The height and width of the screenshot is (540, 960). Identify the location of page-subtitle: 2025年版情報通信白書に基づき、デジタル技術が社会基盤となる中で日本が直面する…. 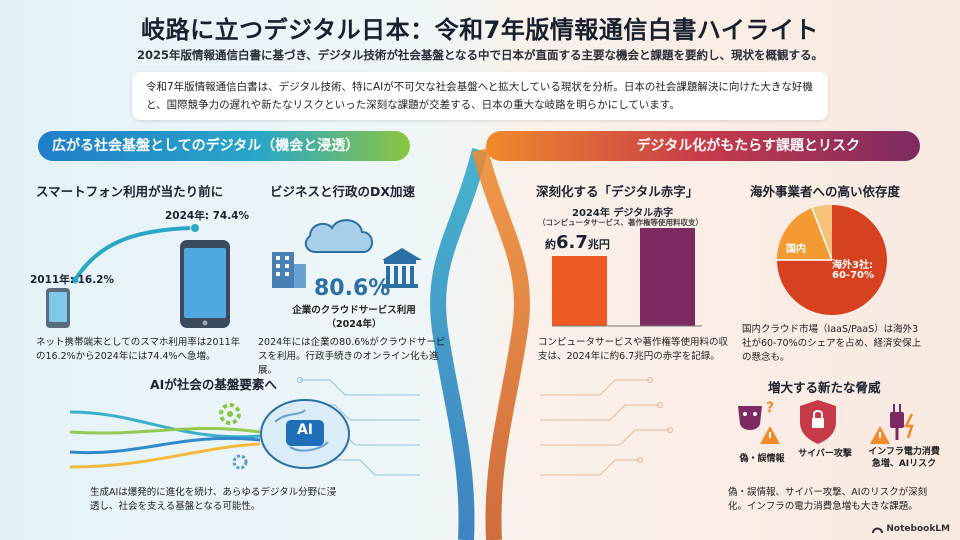
(480, 55).